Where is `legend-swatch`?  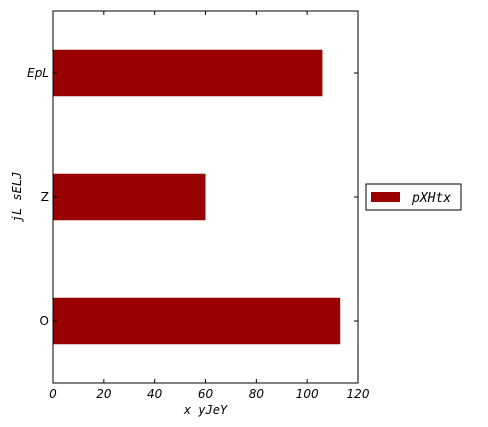 legend-swatch is located at coordinates (385, 197).